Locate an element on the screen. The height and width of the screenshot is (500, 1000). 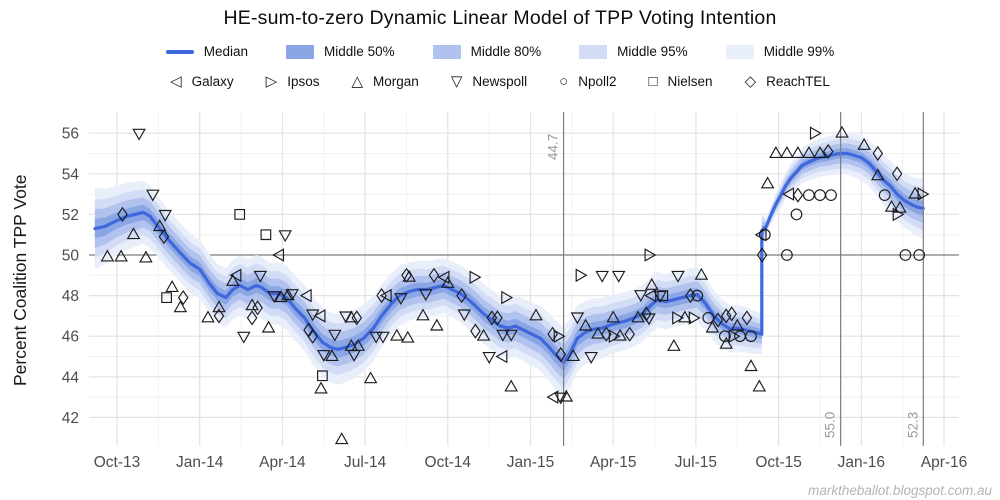
legend-item-middle-80-: Middle 80% is located at coordinates (487, 51).